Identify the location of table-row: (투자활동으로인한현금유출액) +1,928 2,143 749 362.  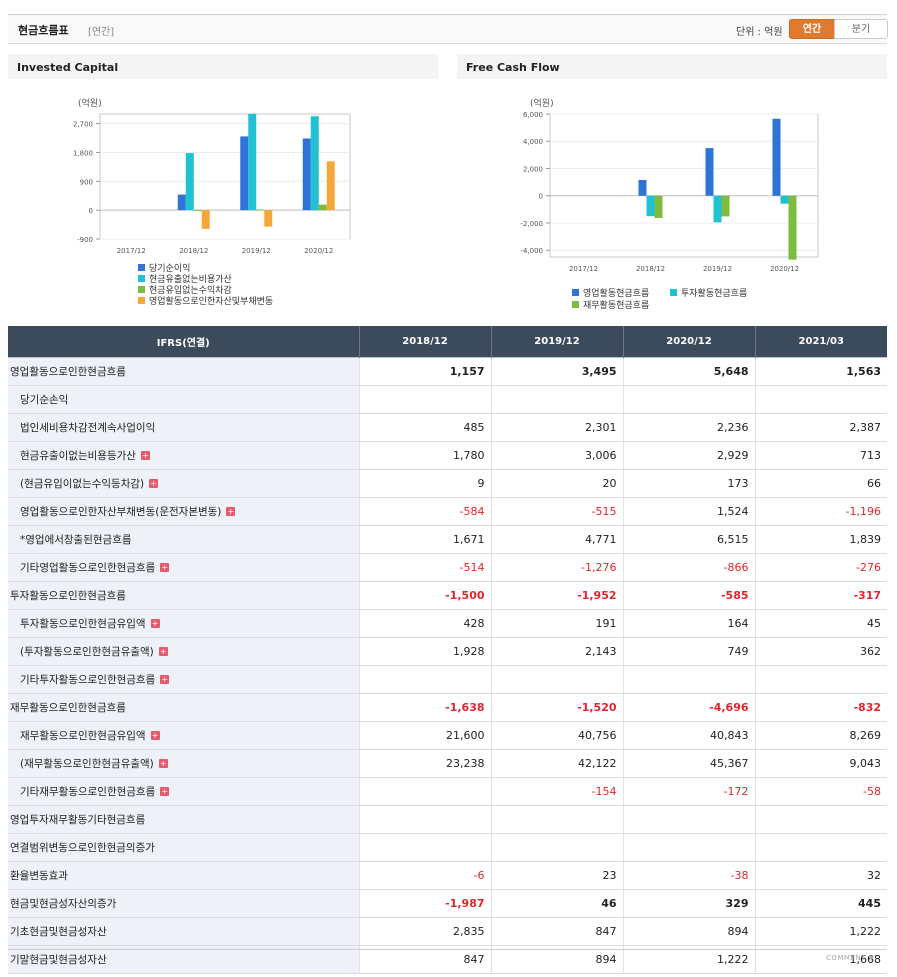
(447, 651).